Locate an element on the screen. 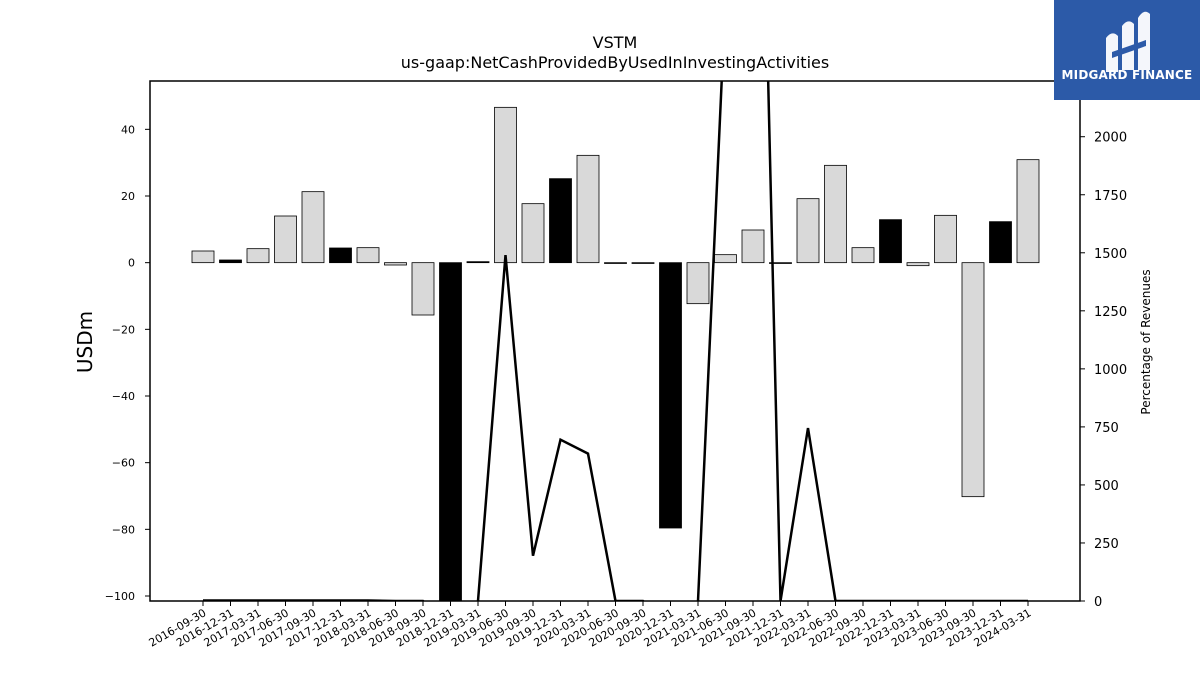 This screenshot has width=1200, height=675. y2-tick-label: 1750 is located at coordinates (1110, 196).